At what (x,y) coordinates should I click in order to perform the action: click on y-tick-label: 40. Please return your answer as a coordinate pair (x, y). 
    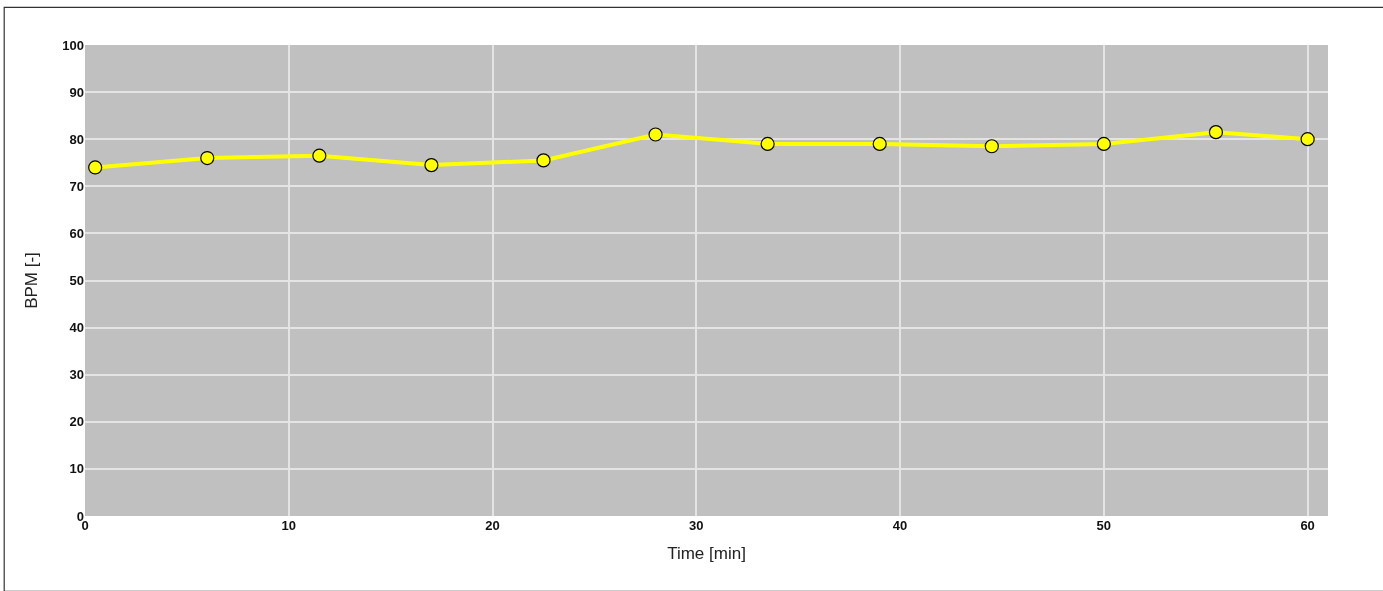
    Looking at the image, I should click on (76, 328).